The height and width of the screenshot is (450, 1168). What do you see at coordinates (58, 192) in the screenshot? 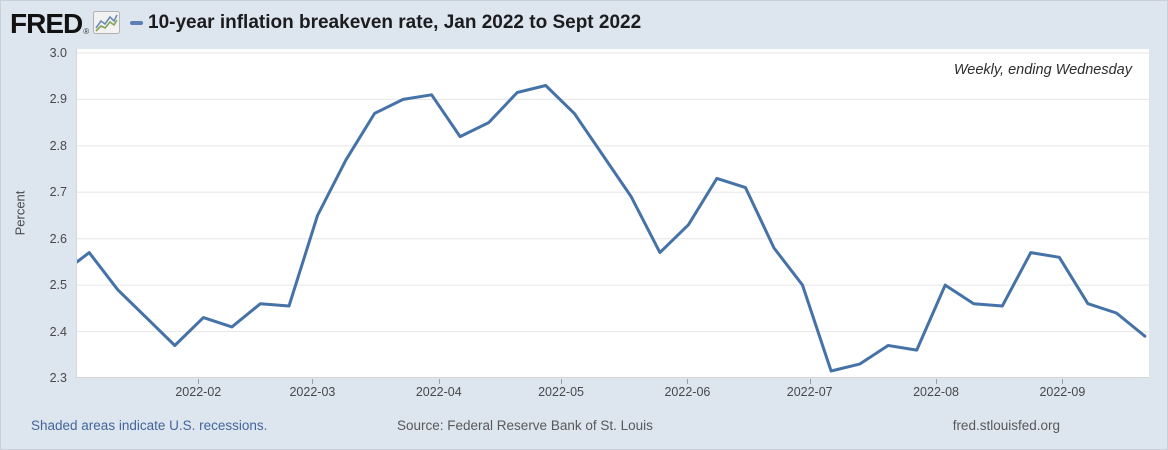
I see `y-tick-label: 2.7` at bounding box center [58, 192].